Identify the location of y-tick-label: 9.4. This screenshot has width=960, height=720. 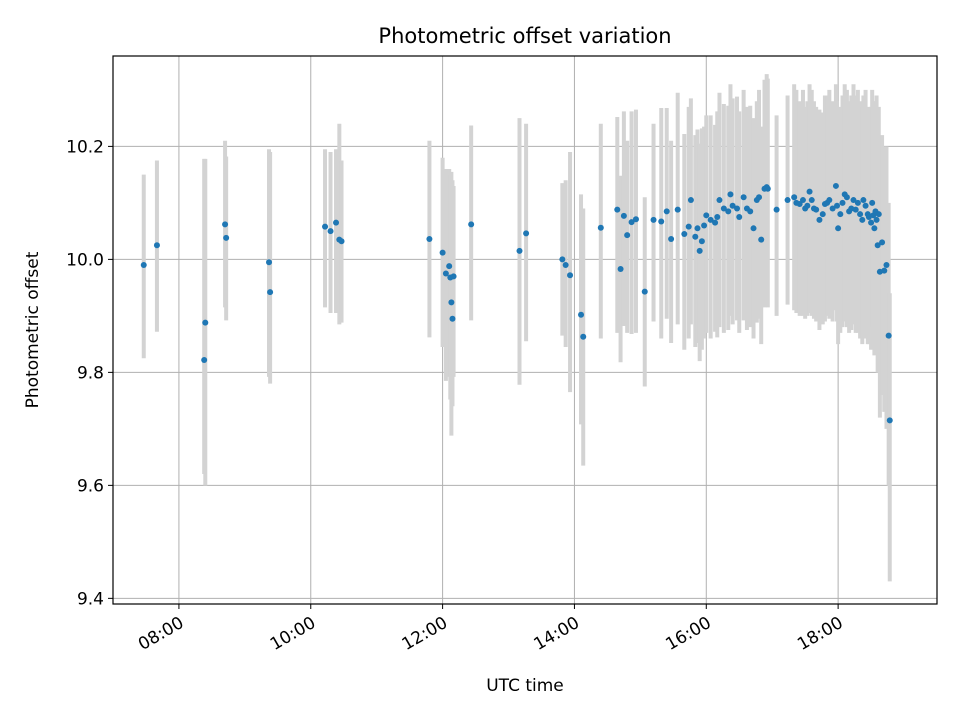
(90, 599).